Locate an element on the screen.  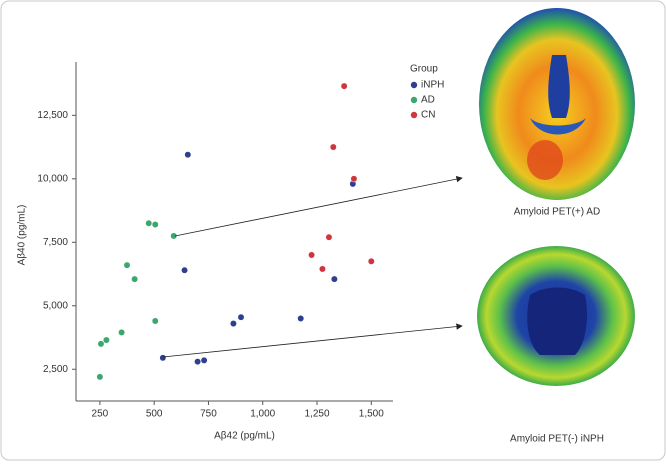
y-tick-label: 7,500 is located at coordinates (55, 242).